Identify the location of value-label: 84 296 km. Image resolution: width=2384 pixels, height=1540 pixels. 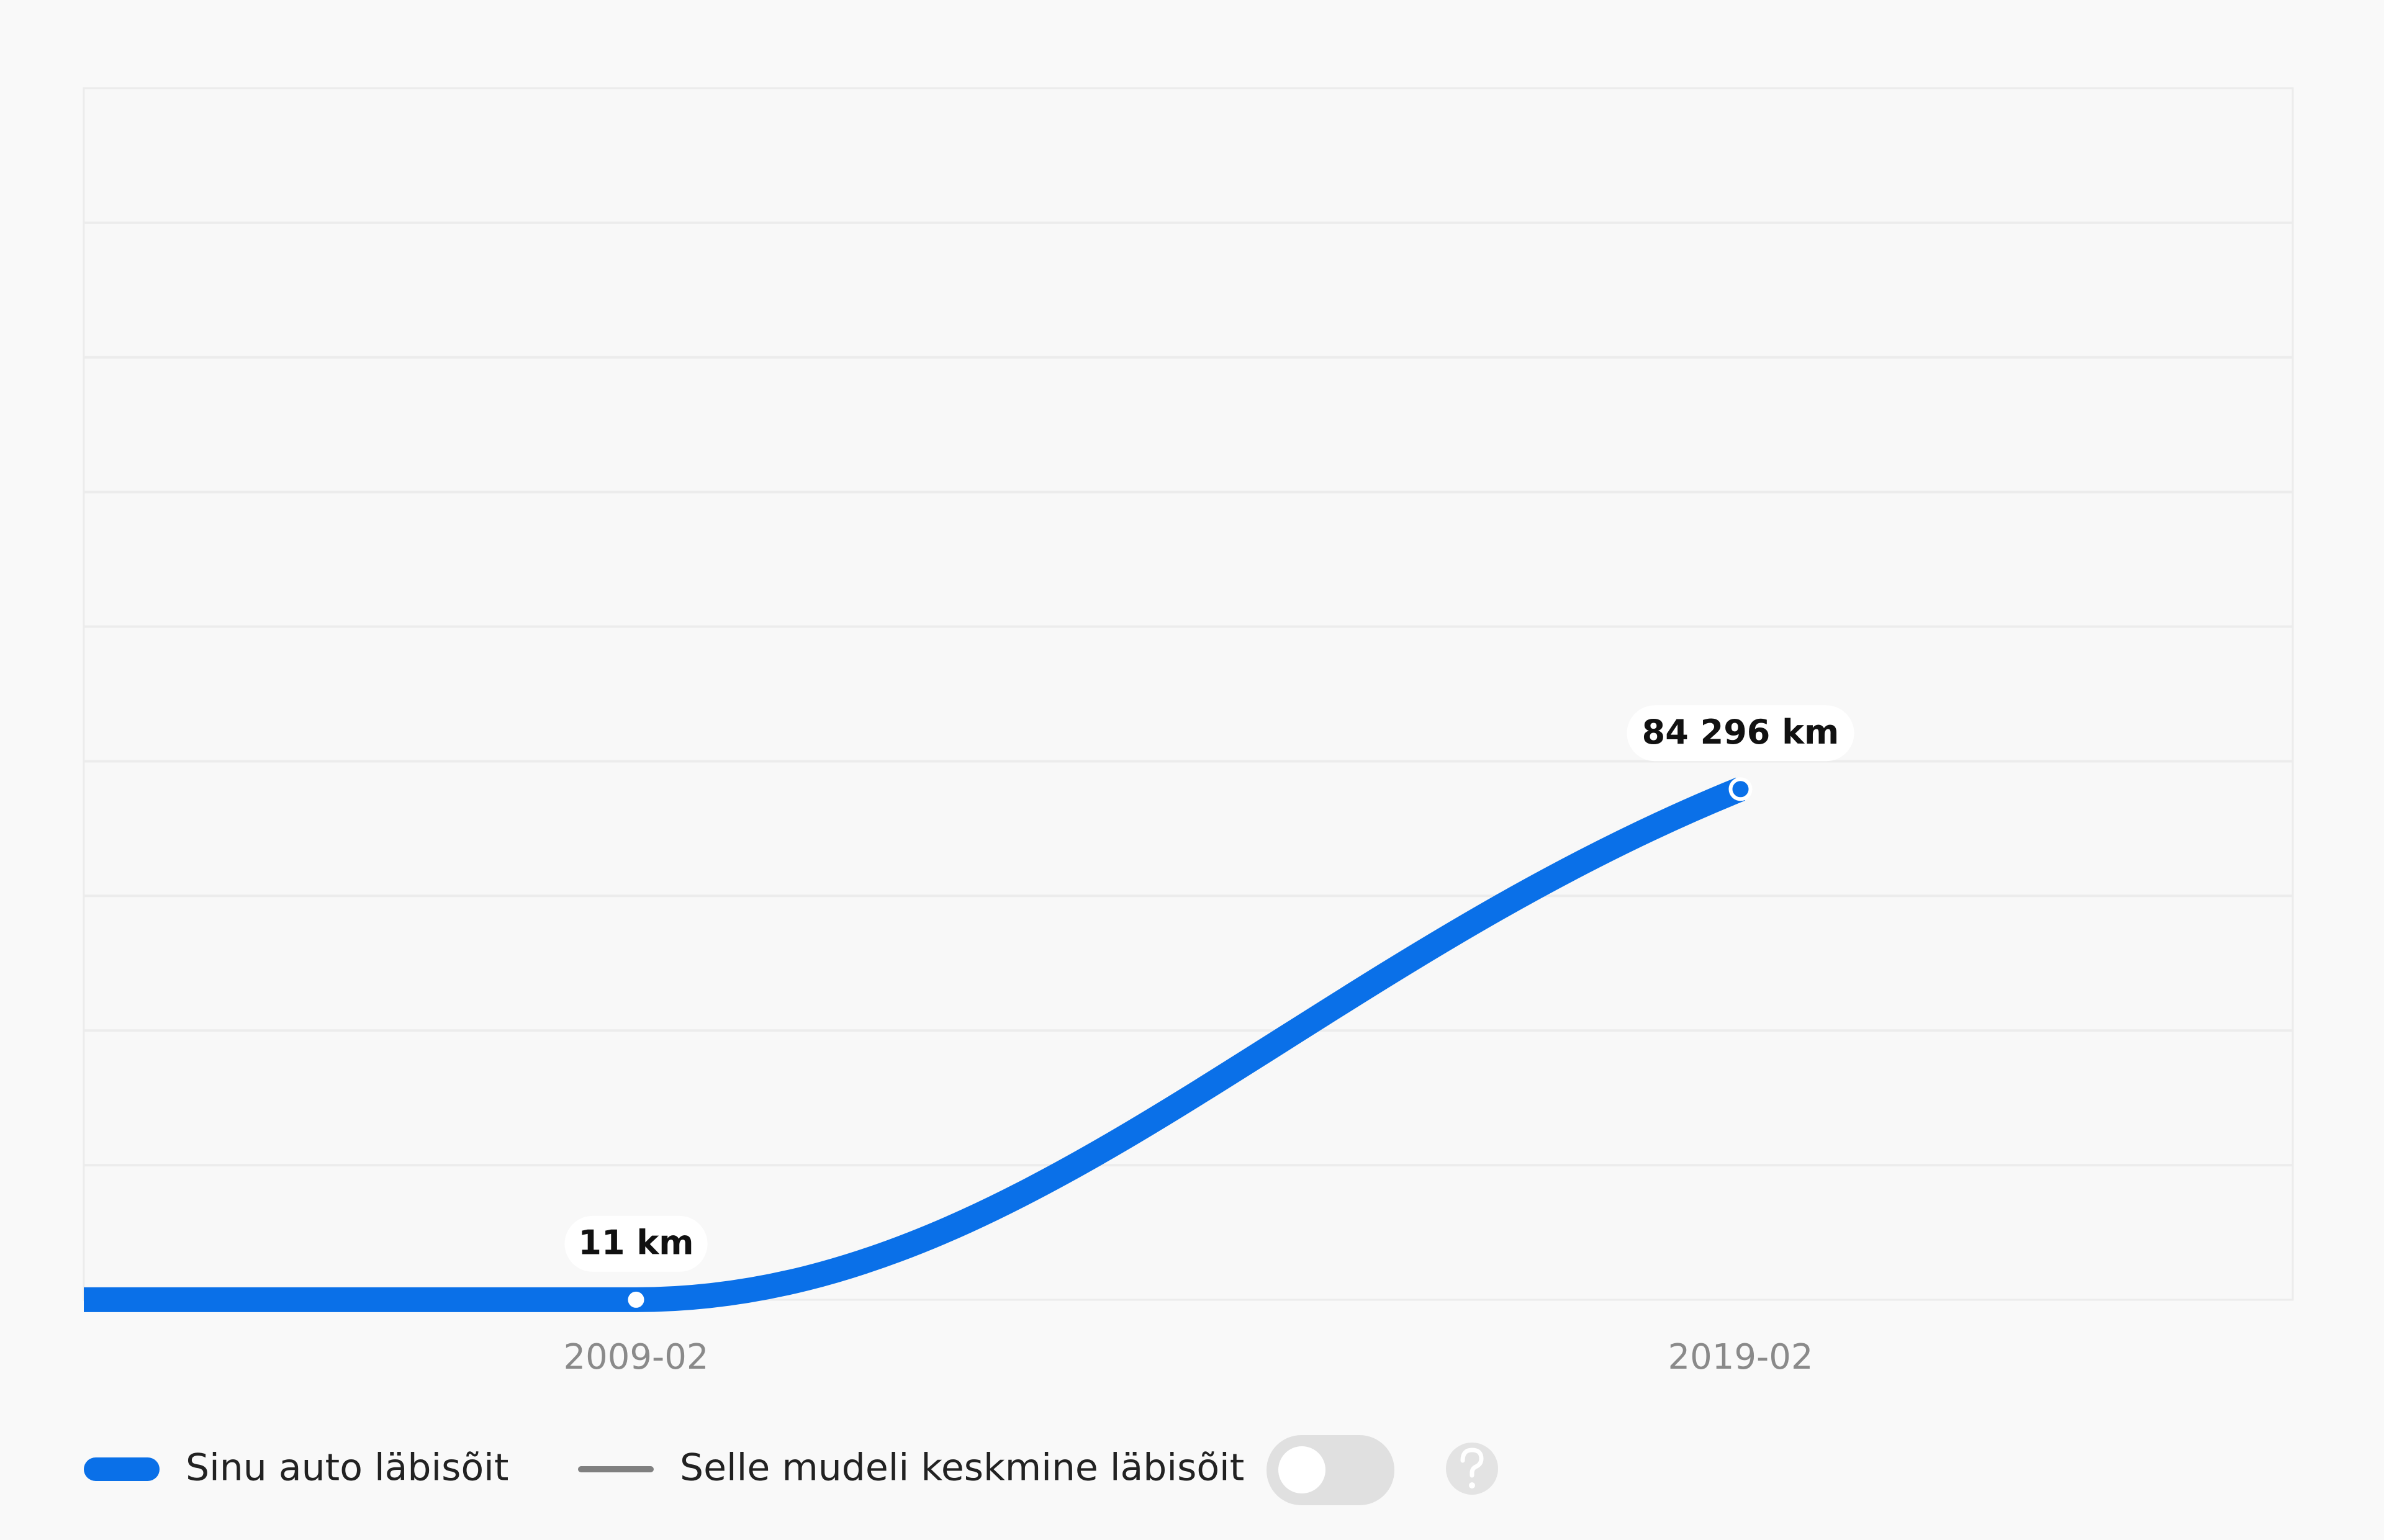
(1741, 732).